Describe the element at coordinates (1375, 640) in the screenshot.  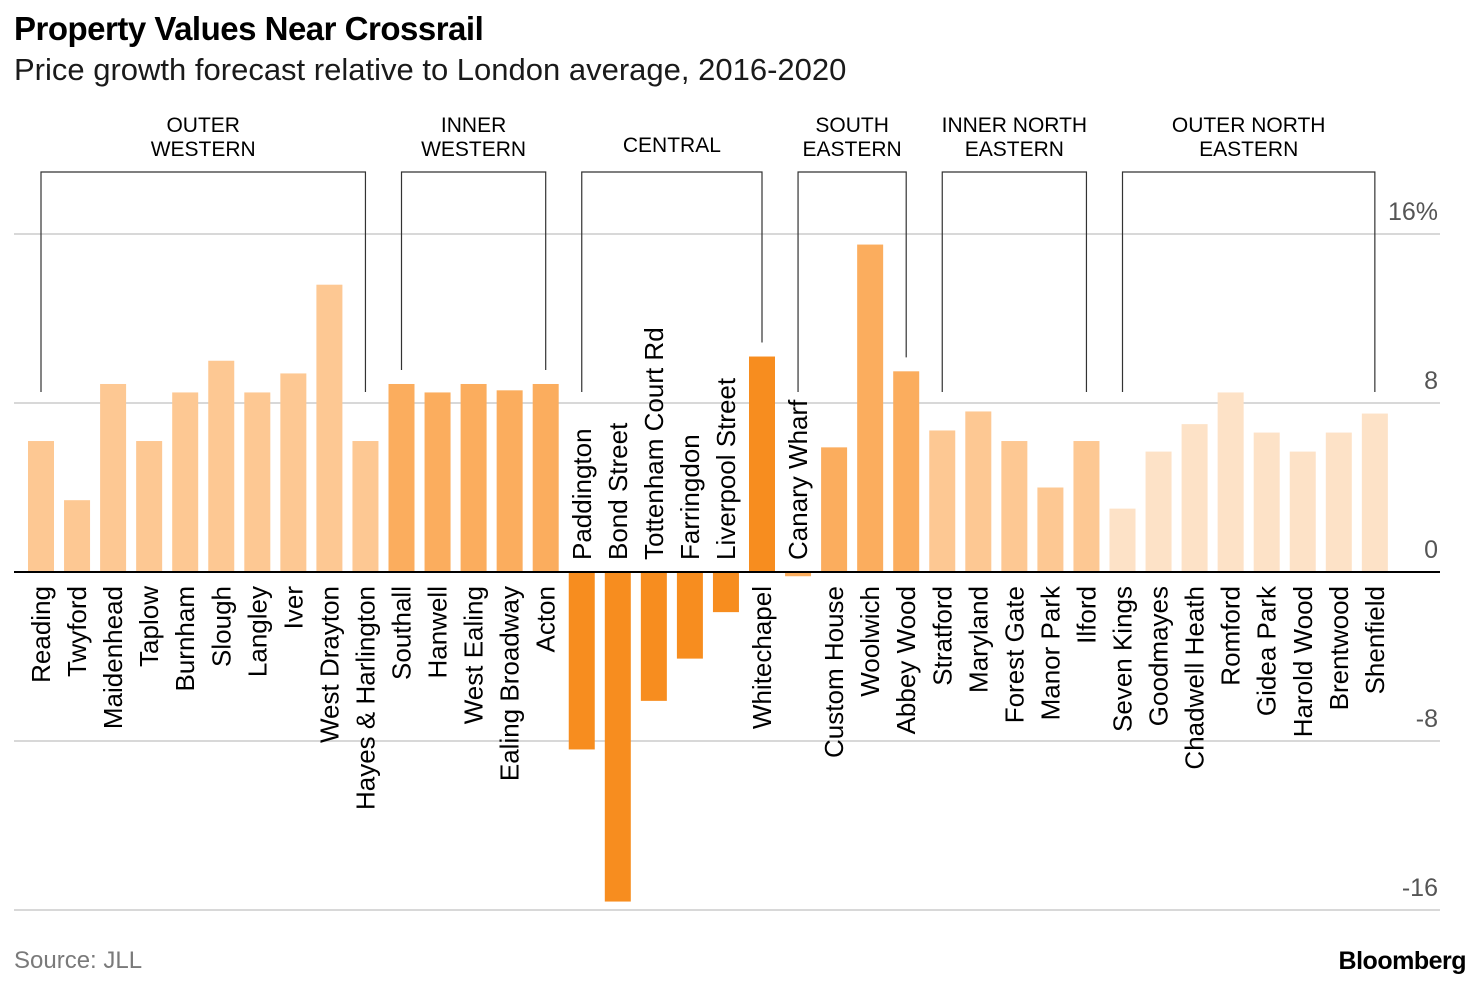
I see `station-label: Shenfield` at that location.